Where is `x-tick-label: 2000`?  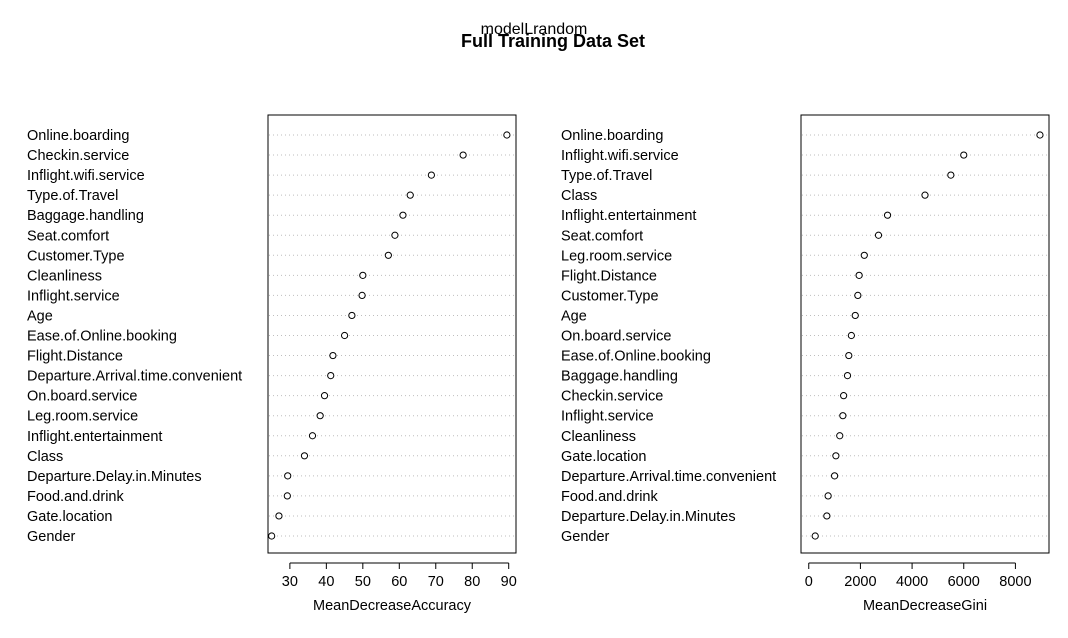 x-tick-label: 2000 is located at coordinates (860, 582).